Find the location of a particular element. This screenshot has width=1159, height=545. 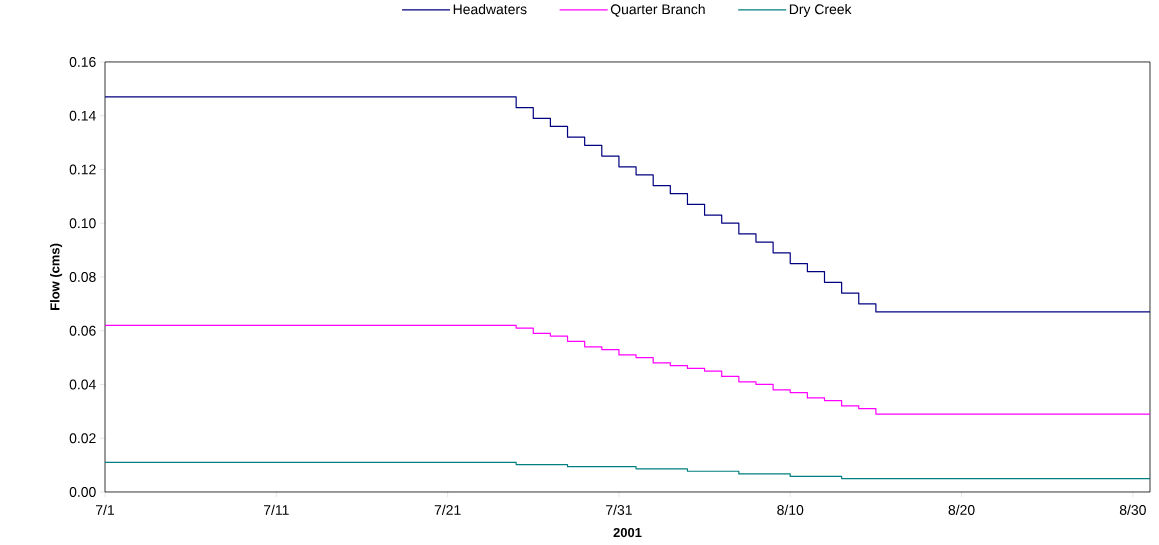

x-tick-label: 7/21 is located at coordinates (447, 509).